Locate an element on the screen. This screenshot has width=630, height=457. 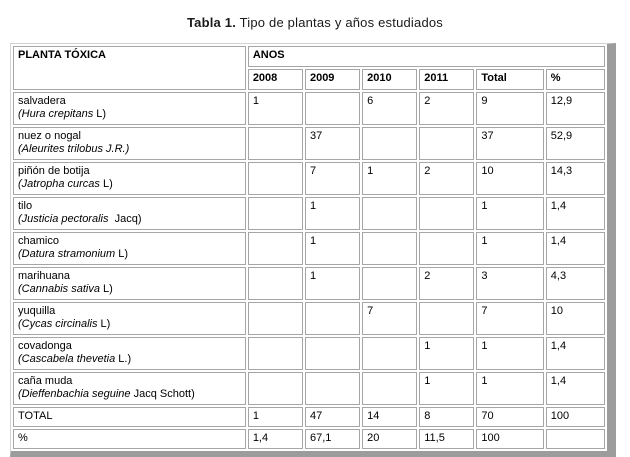
plant-scientific-name: (Justicia pectoralis Jacq) is located at coordinates (129, 219).